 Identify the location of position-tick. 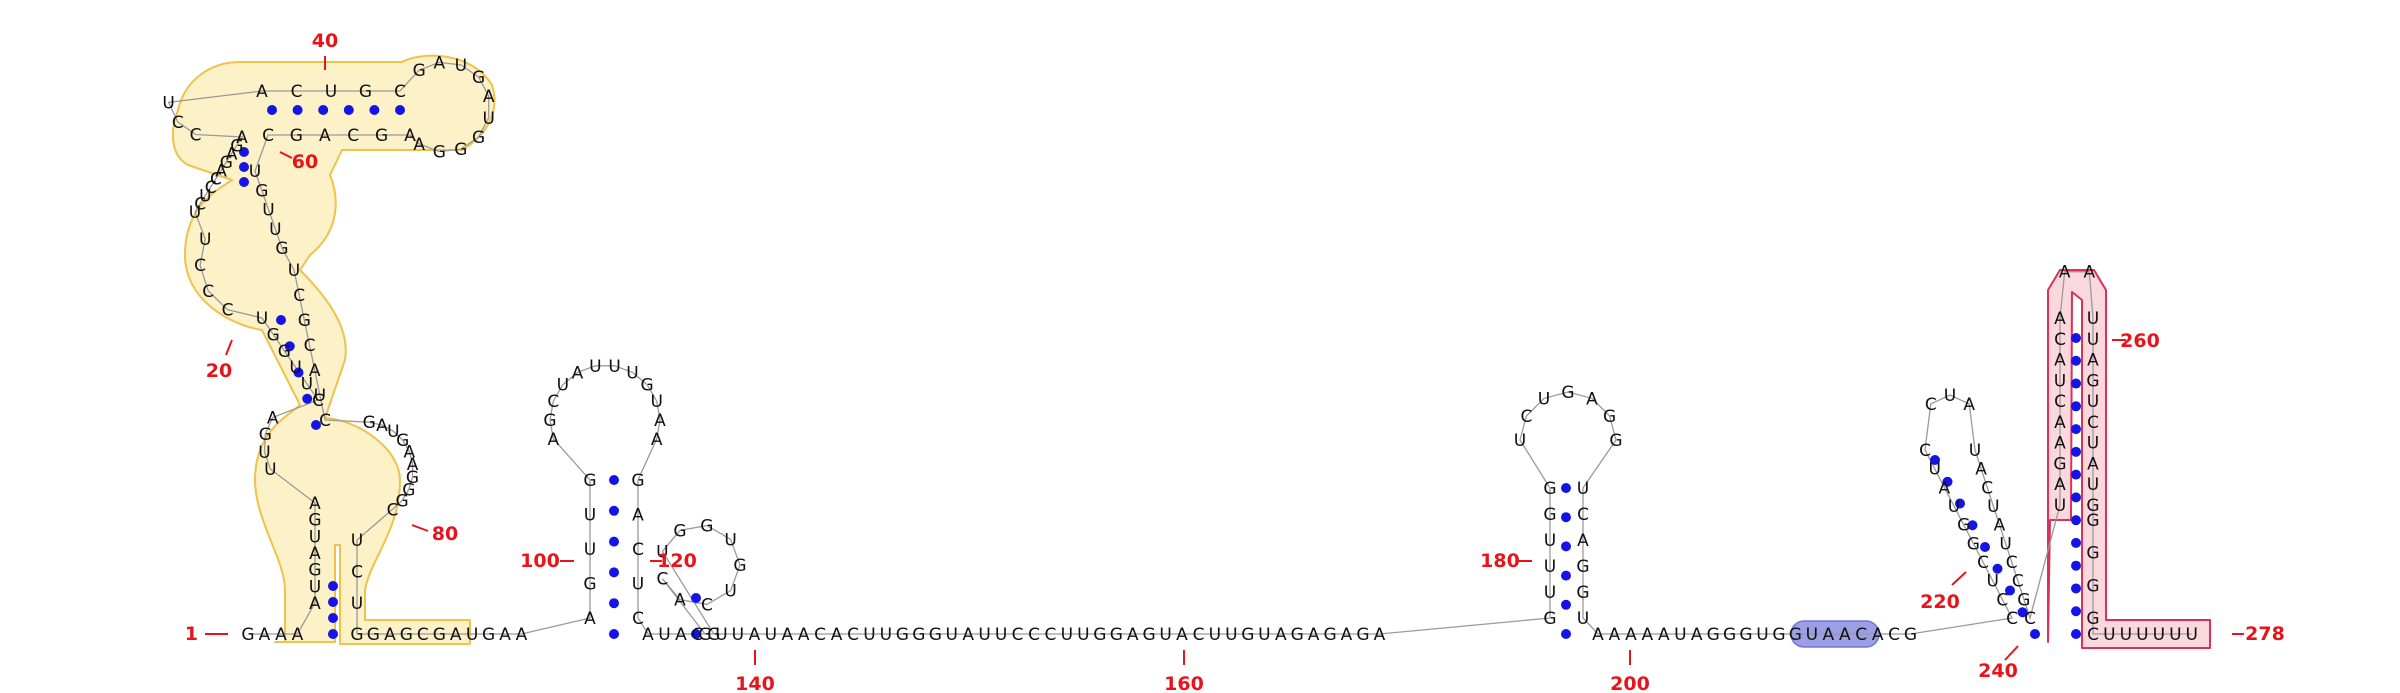
(420, 528).